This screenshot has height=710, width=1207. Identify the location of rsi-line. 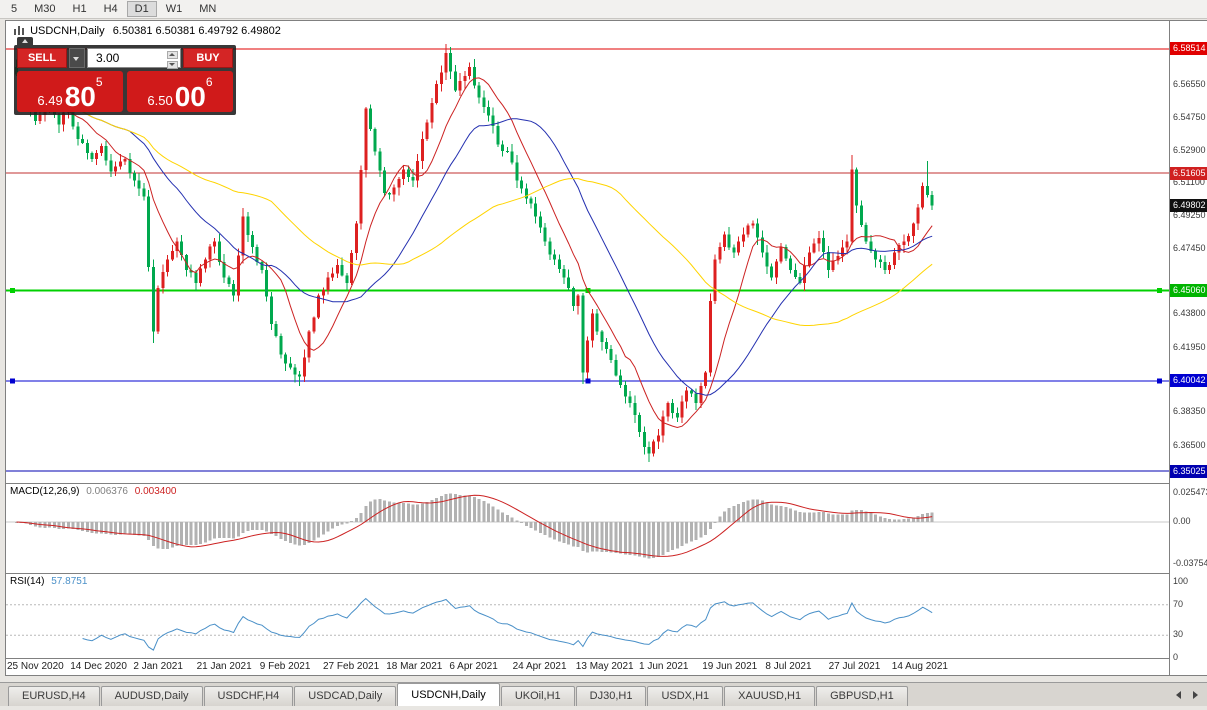
(507, 624).